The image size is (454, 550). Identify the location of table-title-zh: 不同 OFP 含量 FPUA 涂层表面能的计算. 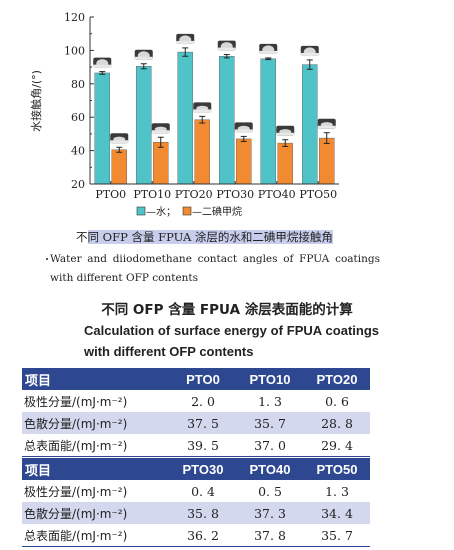
(227, 310).